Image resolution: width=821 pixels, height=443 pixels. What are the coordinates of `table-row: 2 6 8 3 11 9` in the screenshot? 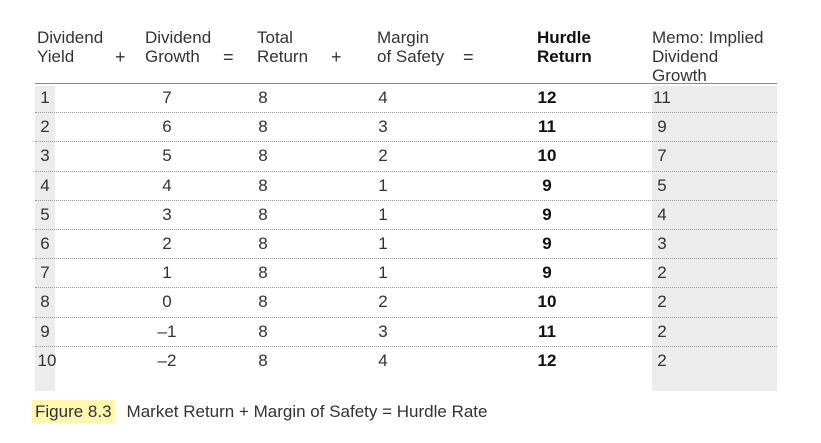 It's located at (406, 128).